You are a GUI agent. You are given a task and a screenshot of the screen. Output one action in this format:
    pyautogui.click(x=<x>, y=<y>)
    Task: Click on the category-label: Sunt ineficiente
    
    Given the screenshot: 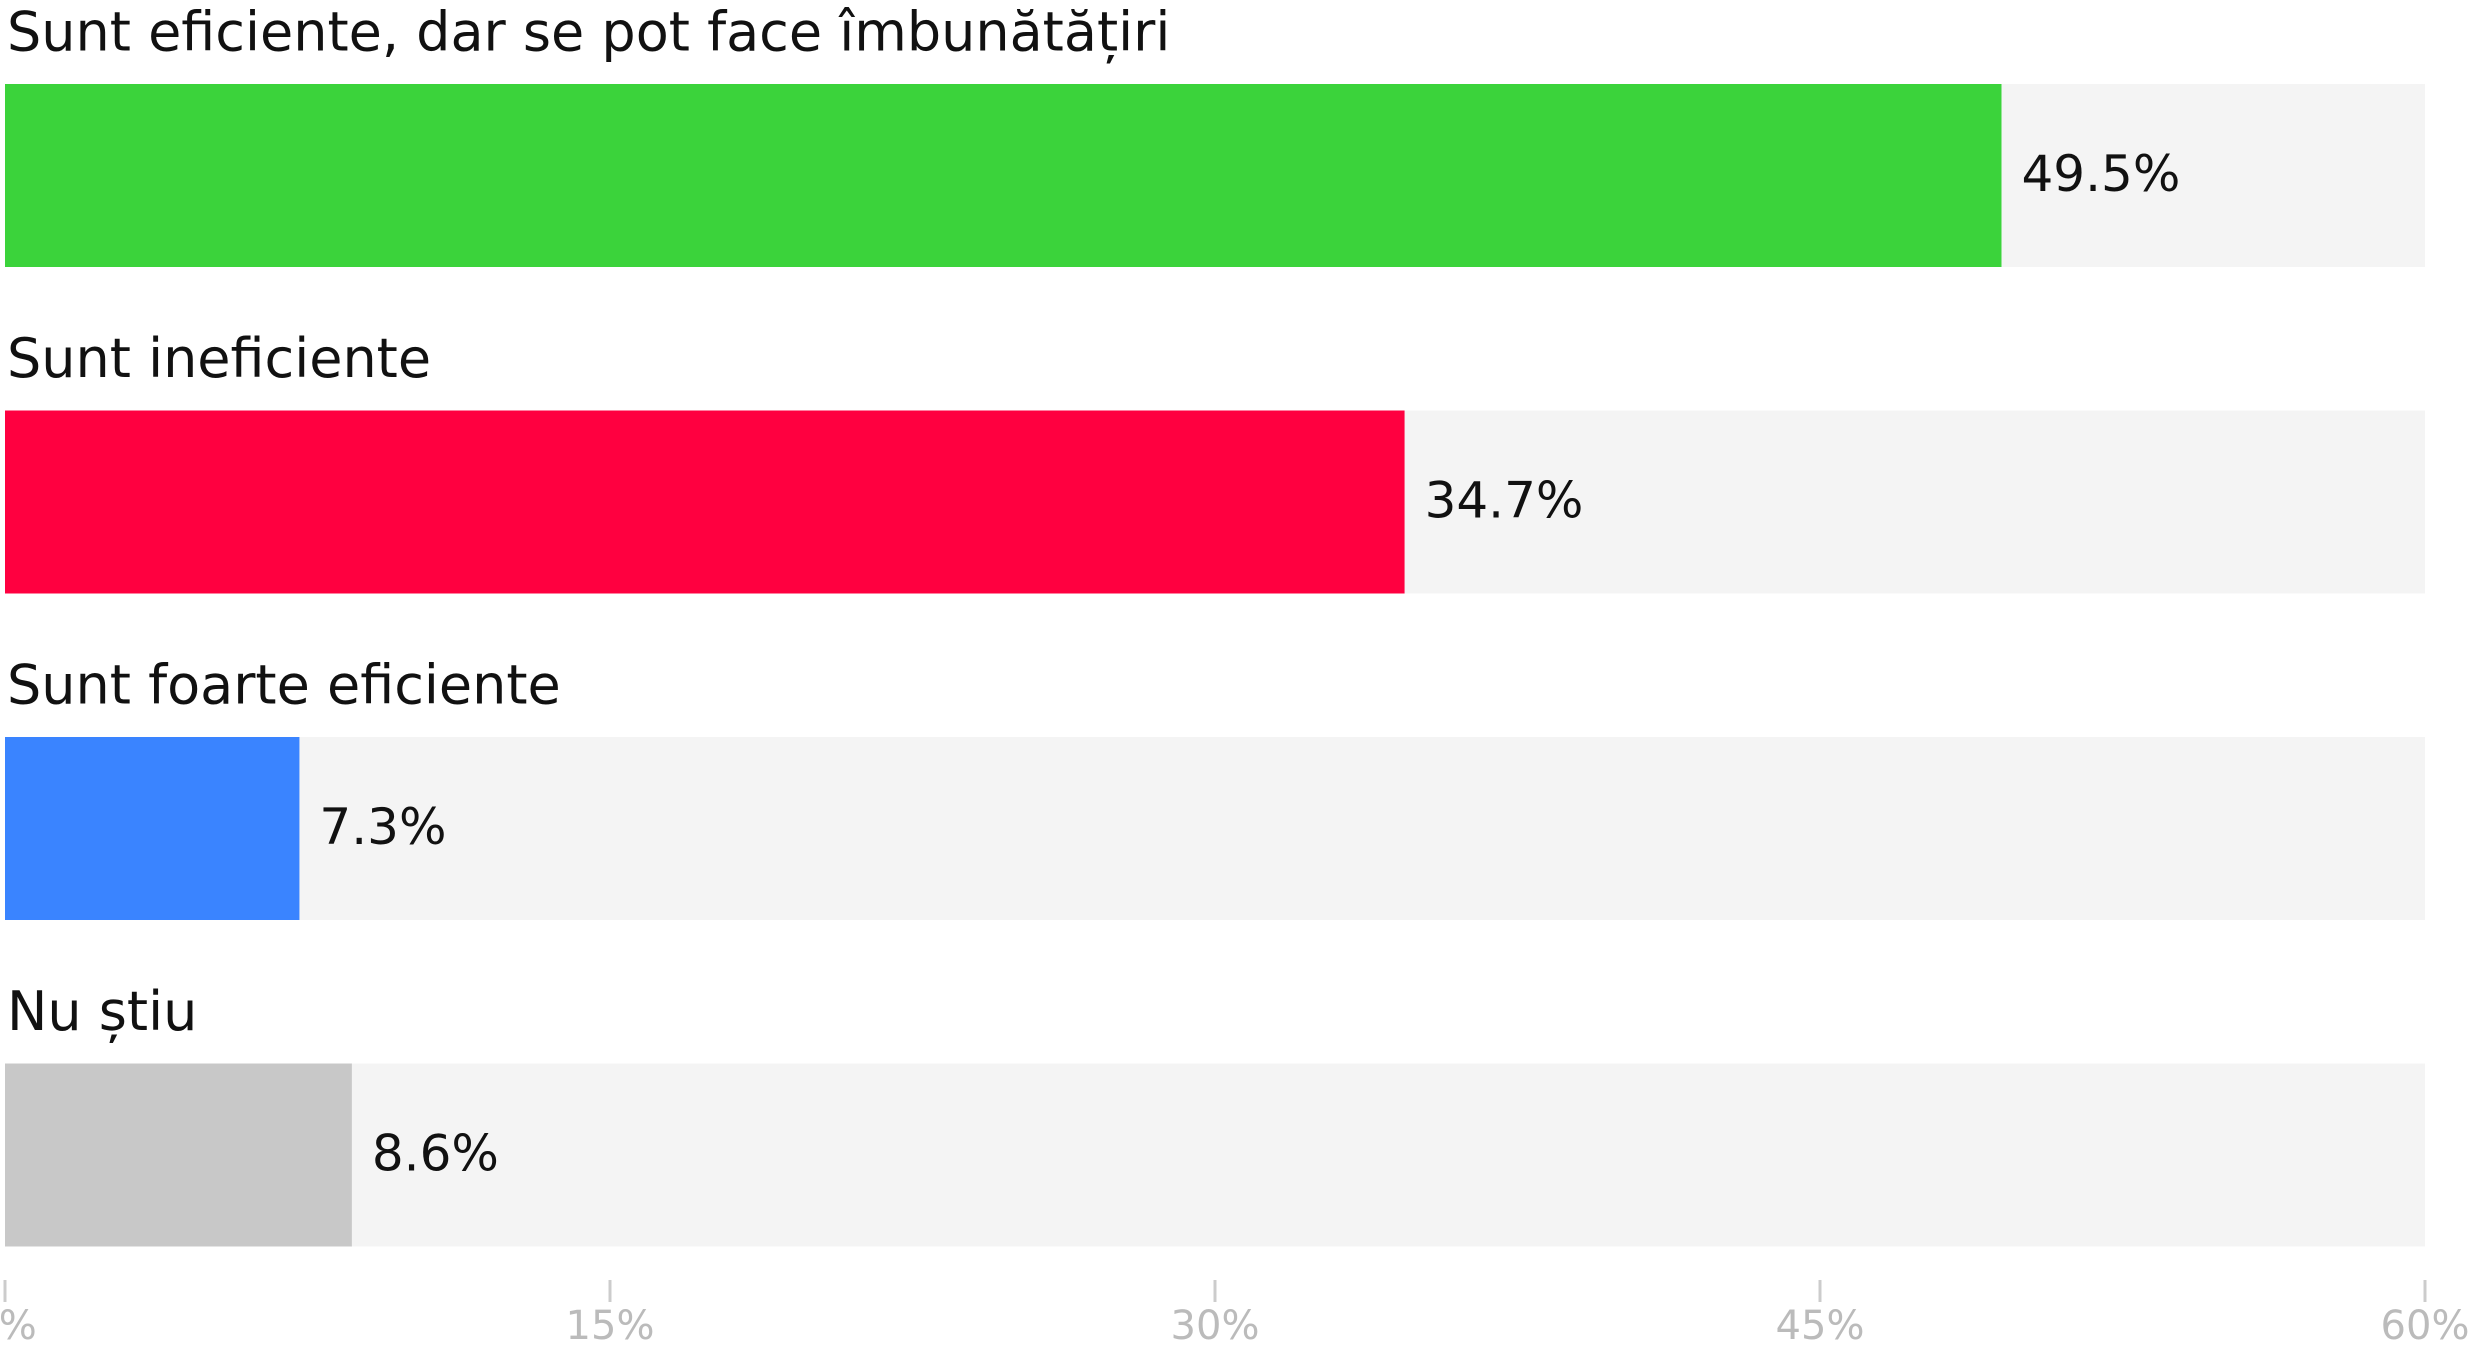 What is the action you would take?
    pyautogui.click(x=219, y=358)
    